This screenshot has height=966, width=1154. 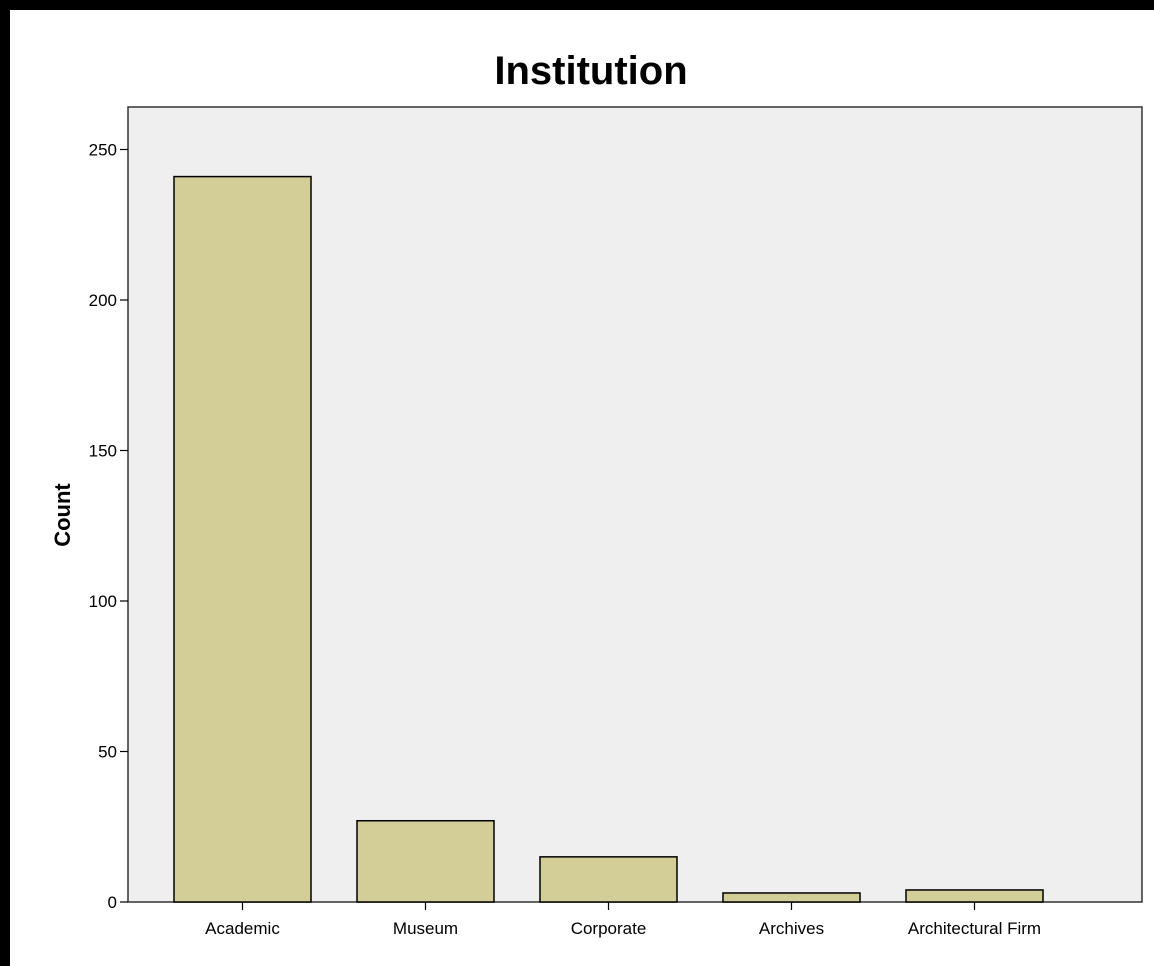 I want to click on bar-archives, so click(x=791, y=897).